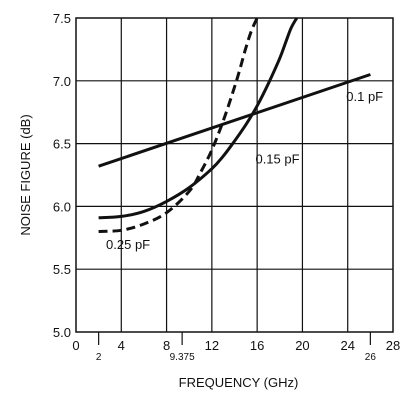 Image resolution: width=409 pixels, height=394 pixels. I want to click on y-axis-title: NOISE FIGURE (dB), so click(25, 174).